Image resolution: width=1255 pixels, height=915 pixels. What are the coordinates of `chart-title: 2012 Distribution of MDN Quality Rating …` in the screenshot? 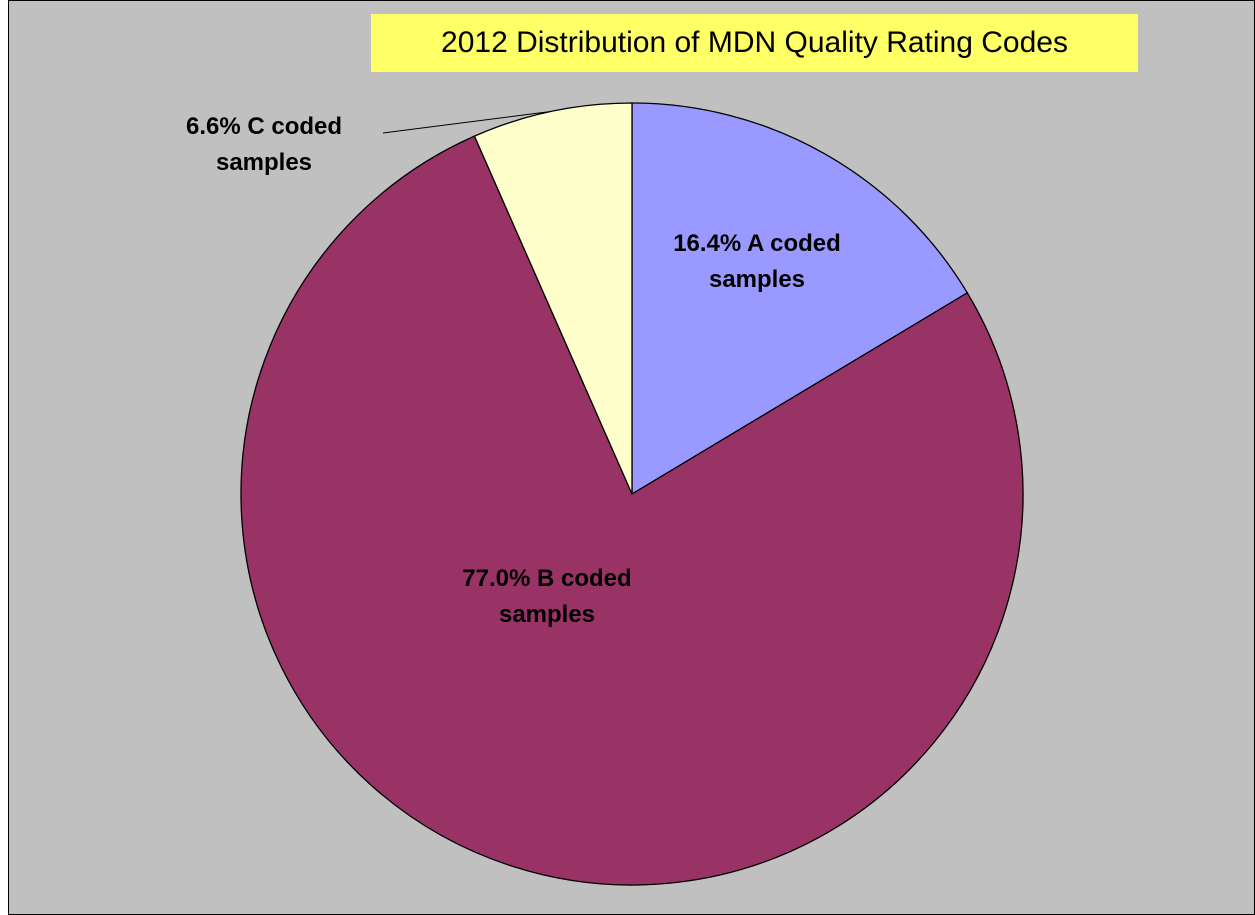 It's located at (754, 43).